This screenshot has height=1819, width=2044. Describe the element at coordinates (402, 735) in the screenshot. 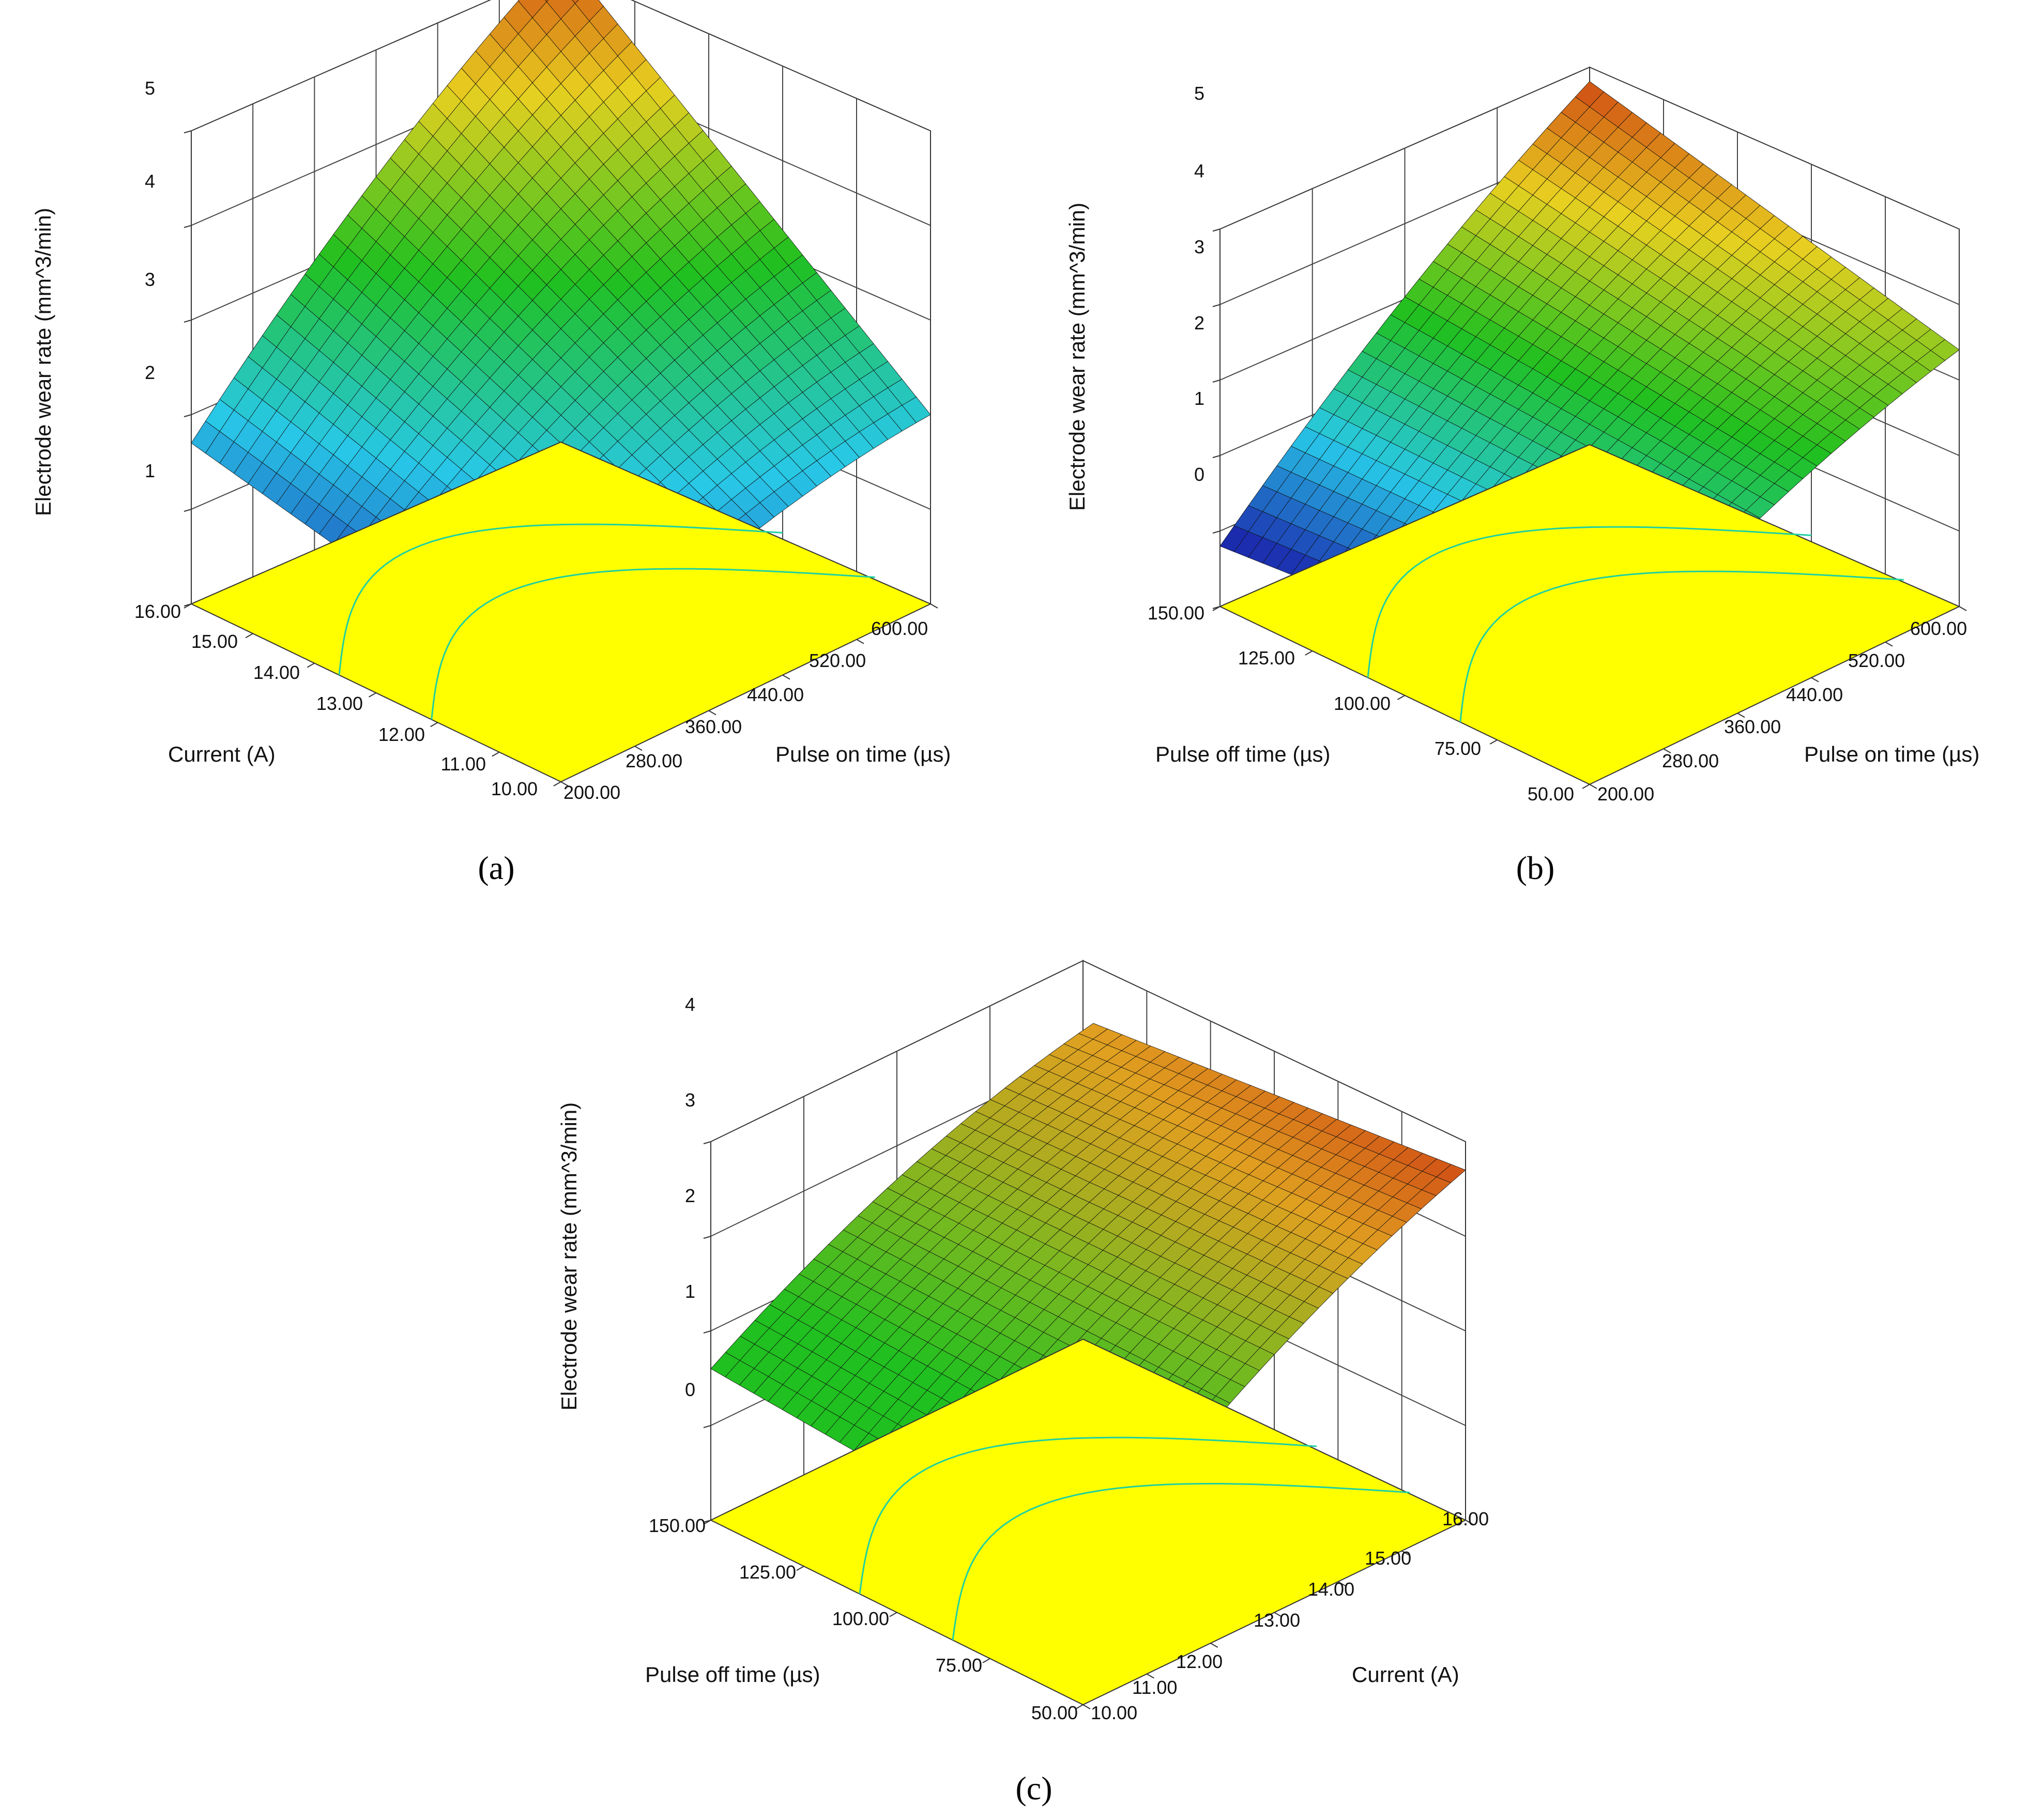

I see `y-tick: 12.00` at that location.